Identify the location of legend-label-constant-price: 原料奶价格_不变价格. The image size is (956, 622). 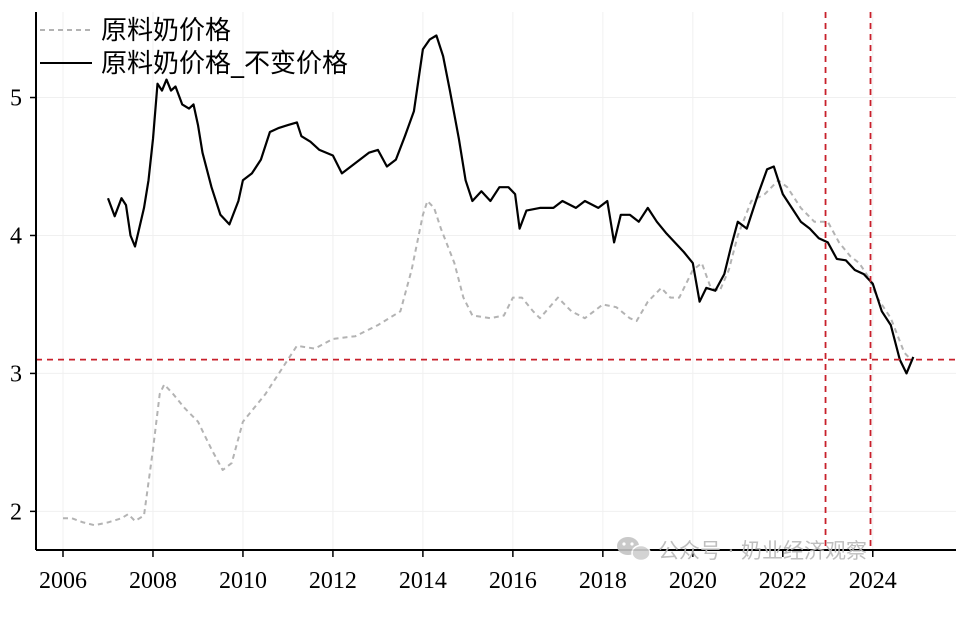
(224, 64).